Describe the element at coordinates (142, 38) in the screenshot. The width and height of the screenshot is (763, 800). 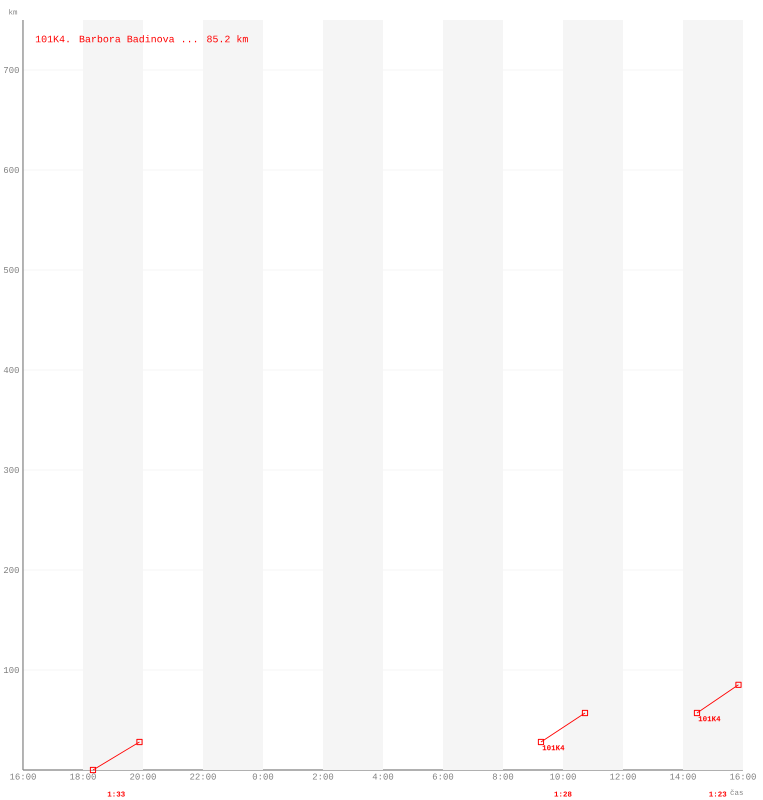
I see `text: 101K4. Barbora Badinova ... 85.2 km` at that location.